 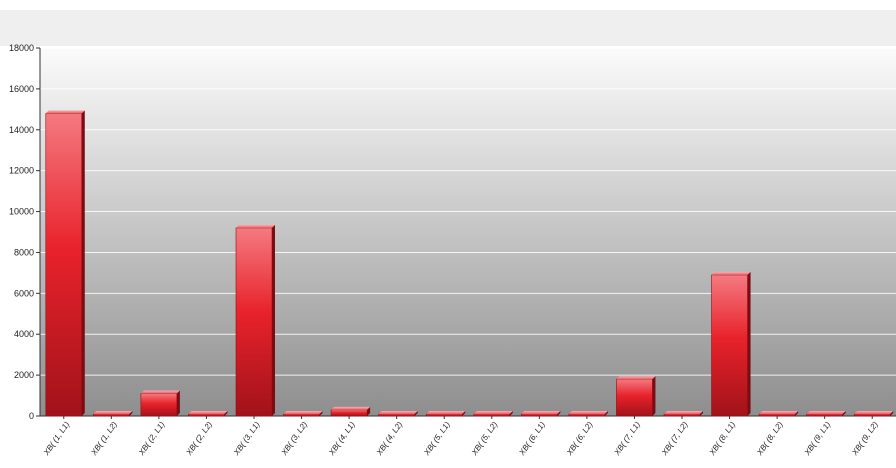 I want to click on y-tick-label: 6000, so click(x=24, y=293).